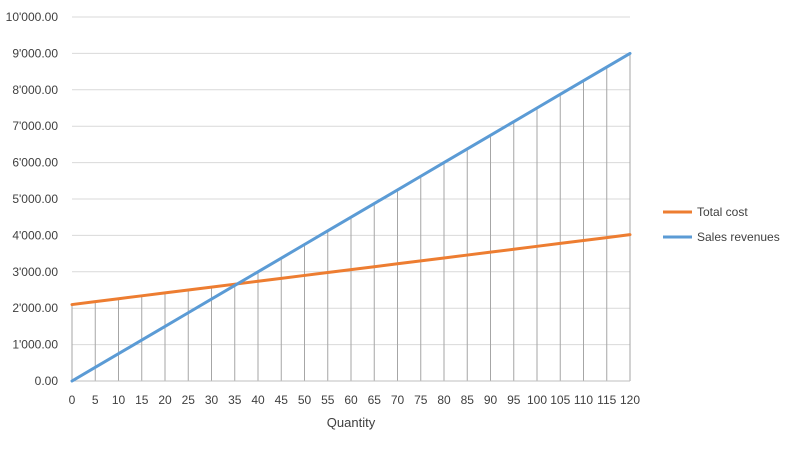 The height and width of the screenshot is (450, 794). I want to click on legend-label: Sales revenues, so click(738, 237).